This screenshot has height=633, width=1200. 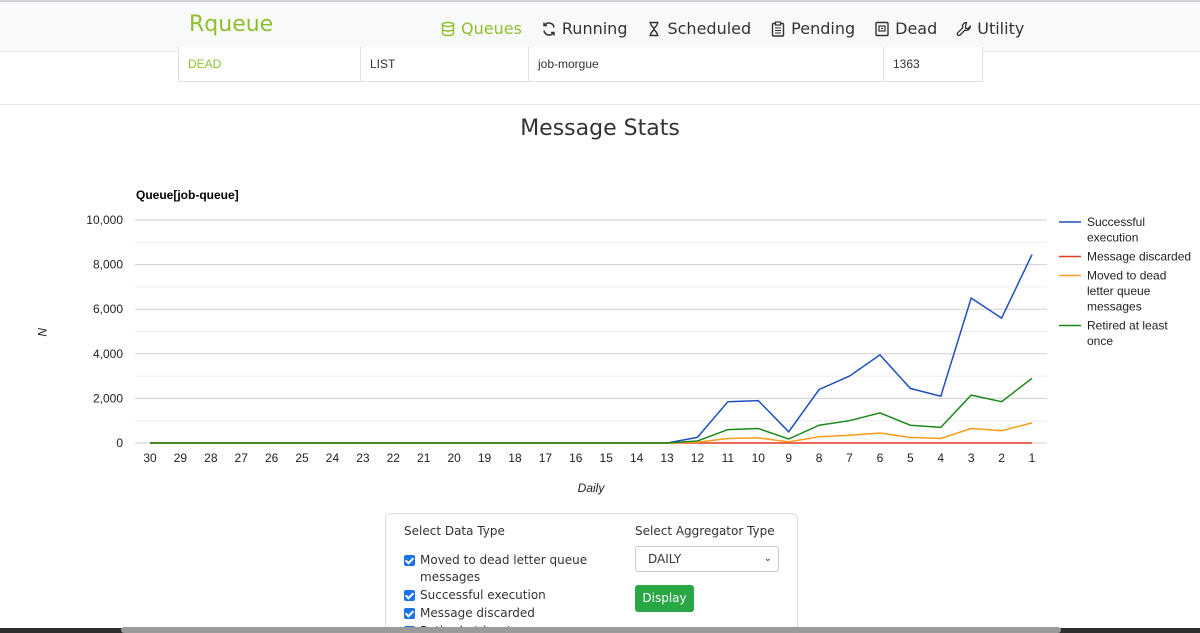 I want to click on x-tick-label: 4, so click(x=940, y=458).